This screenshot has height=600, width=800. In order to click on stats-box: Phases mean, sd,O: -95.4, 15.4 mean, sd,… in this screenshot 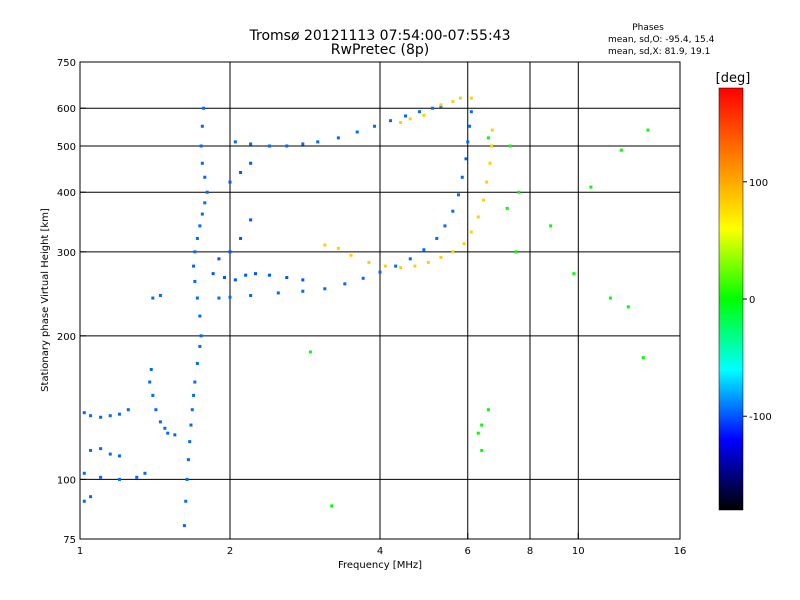, I will do `click(661, 40)`.